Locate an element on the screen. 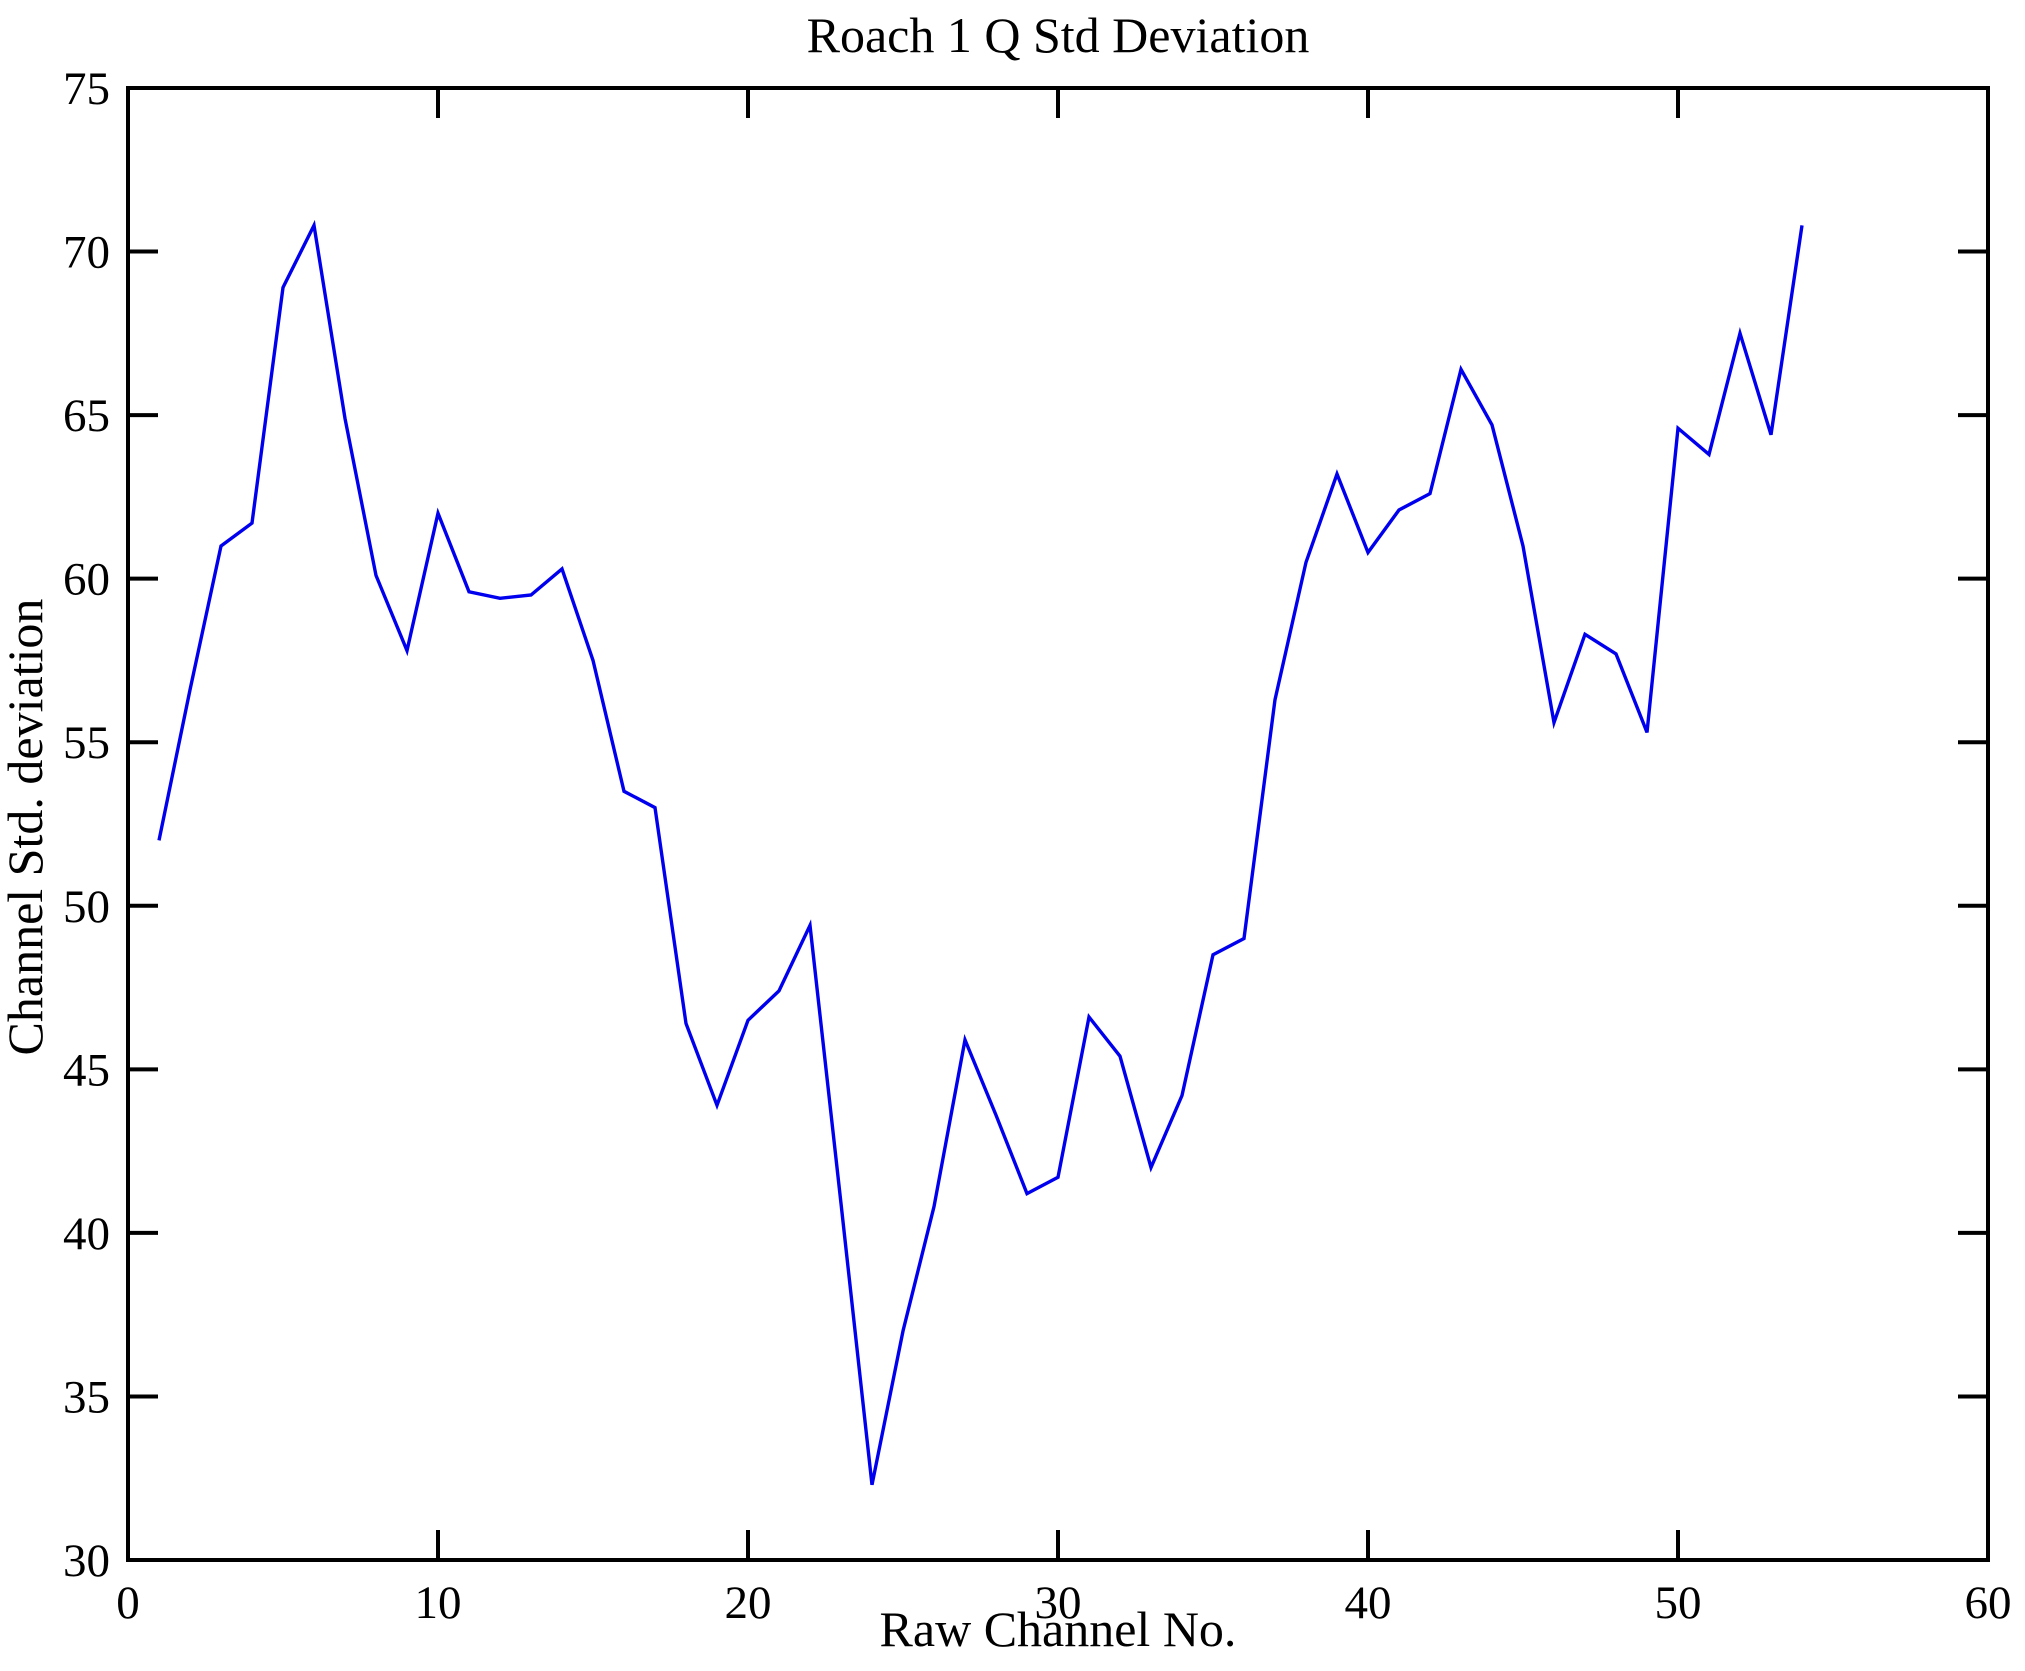  x-tick-label: 0 is located at coordinates (128, 1603).